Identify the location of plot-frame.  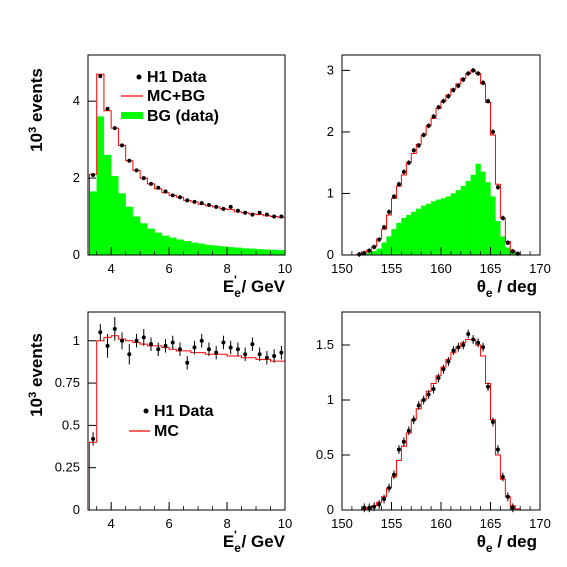
(186, 155).